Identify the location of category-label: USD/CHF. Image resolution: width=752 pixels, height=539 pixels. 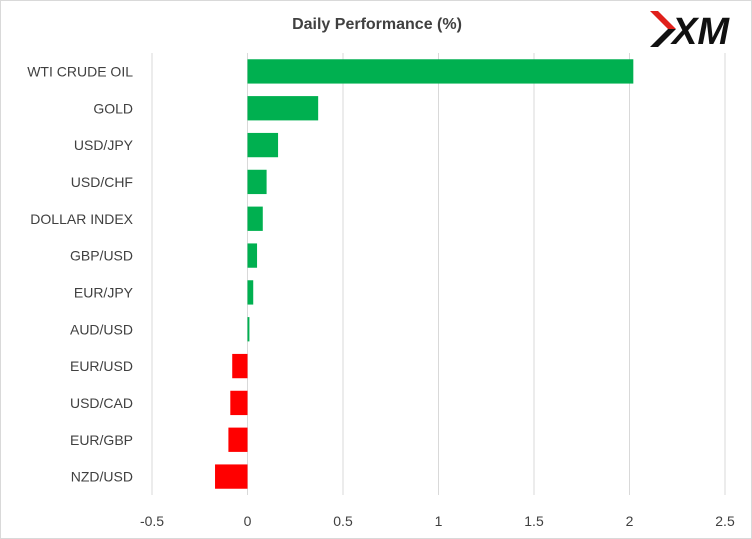
(102, 182).